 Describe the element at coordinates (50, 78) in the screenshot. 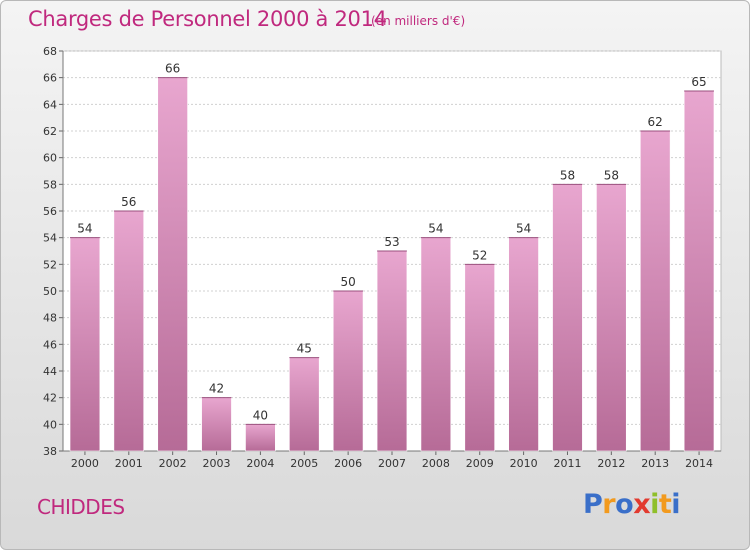

I see `y-tick-label: 66` at that location.